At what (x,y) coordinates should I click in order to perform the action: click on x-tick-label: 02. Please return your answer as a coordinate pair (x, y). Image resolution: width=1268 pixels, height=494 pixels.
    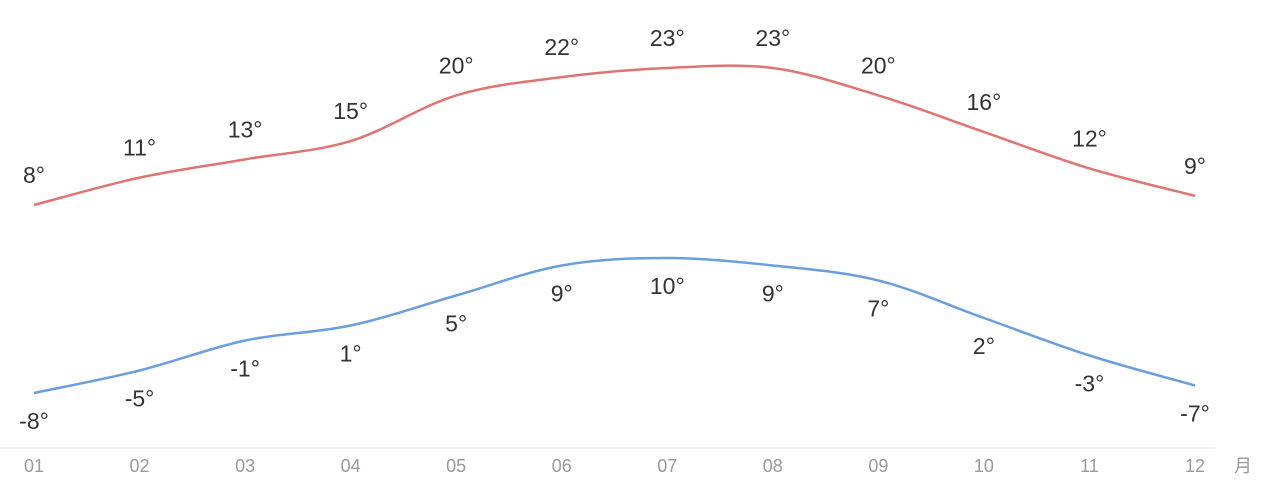
    Looking at the image, I should click on (140, 466).